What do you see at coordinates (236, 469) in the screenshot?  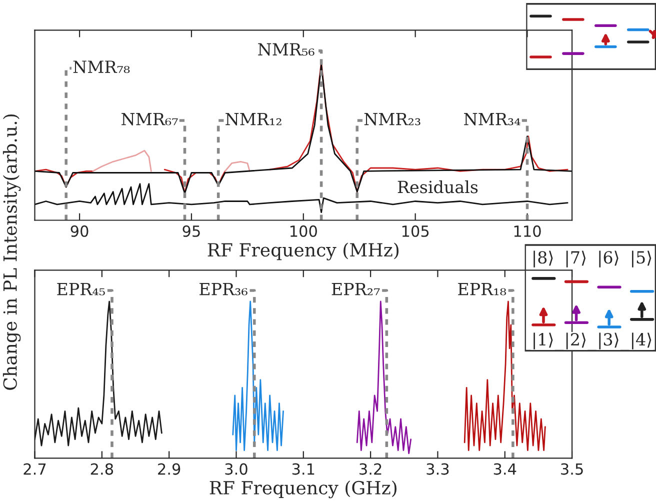 I see `x-tick-label: 3.0` at bounding box center [236, 469].